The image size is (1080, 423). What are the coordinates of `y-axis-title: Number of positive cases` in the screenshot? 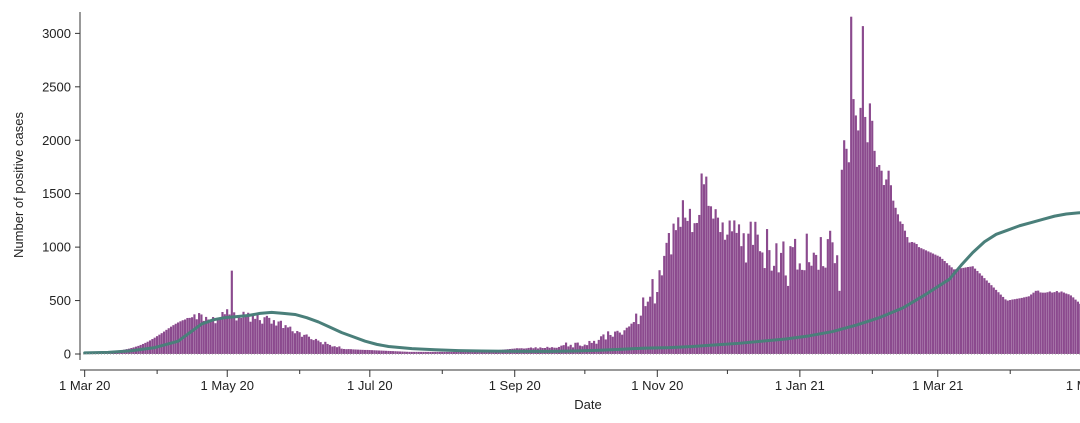 It's located at (18, 185).